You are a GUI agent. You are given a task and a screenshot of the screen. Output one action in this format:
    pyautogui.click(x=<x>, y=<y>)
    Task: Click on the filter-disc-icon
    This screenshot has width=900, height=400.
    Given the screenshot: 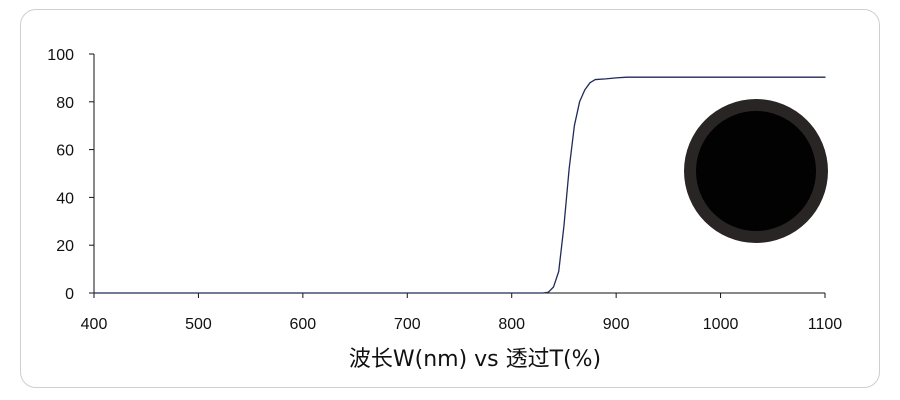 What is the action you would take?
    pyautogui.click(x=756, y=171)
    